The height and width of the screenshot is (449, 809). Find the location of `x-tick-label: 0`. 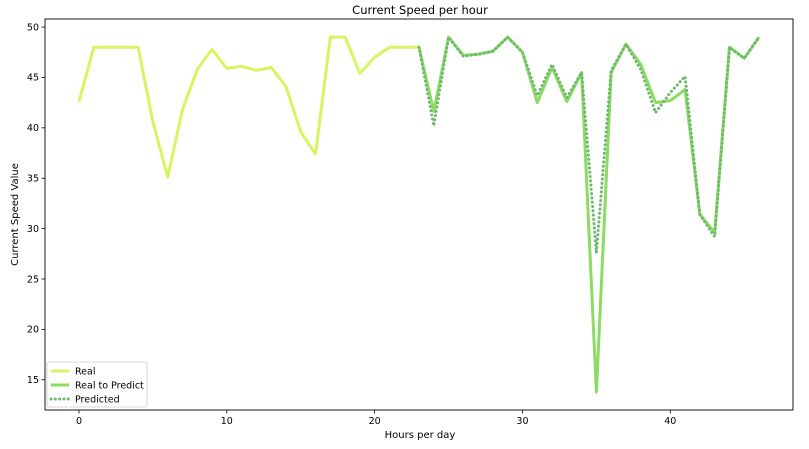

x-tick-label: 0 is located at coordinates (79, 421).